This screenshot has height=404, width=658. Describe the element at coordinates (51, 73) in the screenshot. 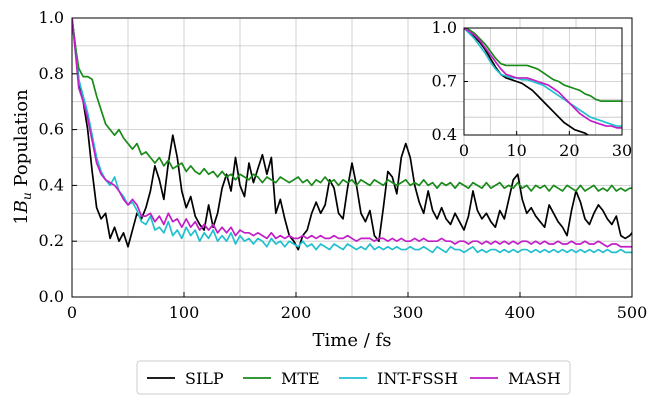

I see `y-tick-label: 0.8` at that location.